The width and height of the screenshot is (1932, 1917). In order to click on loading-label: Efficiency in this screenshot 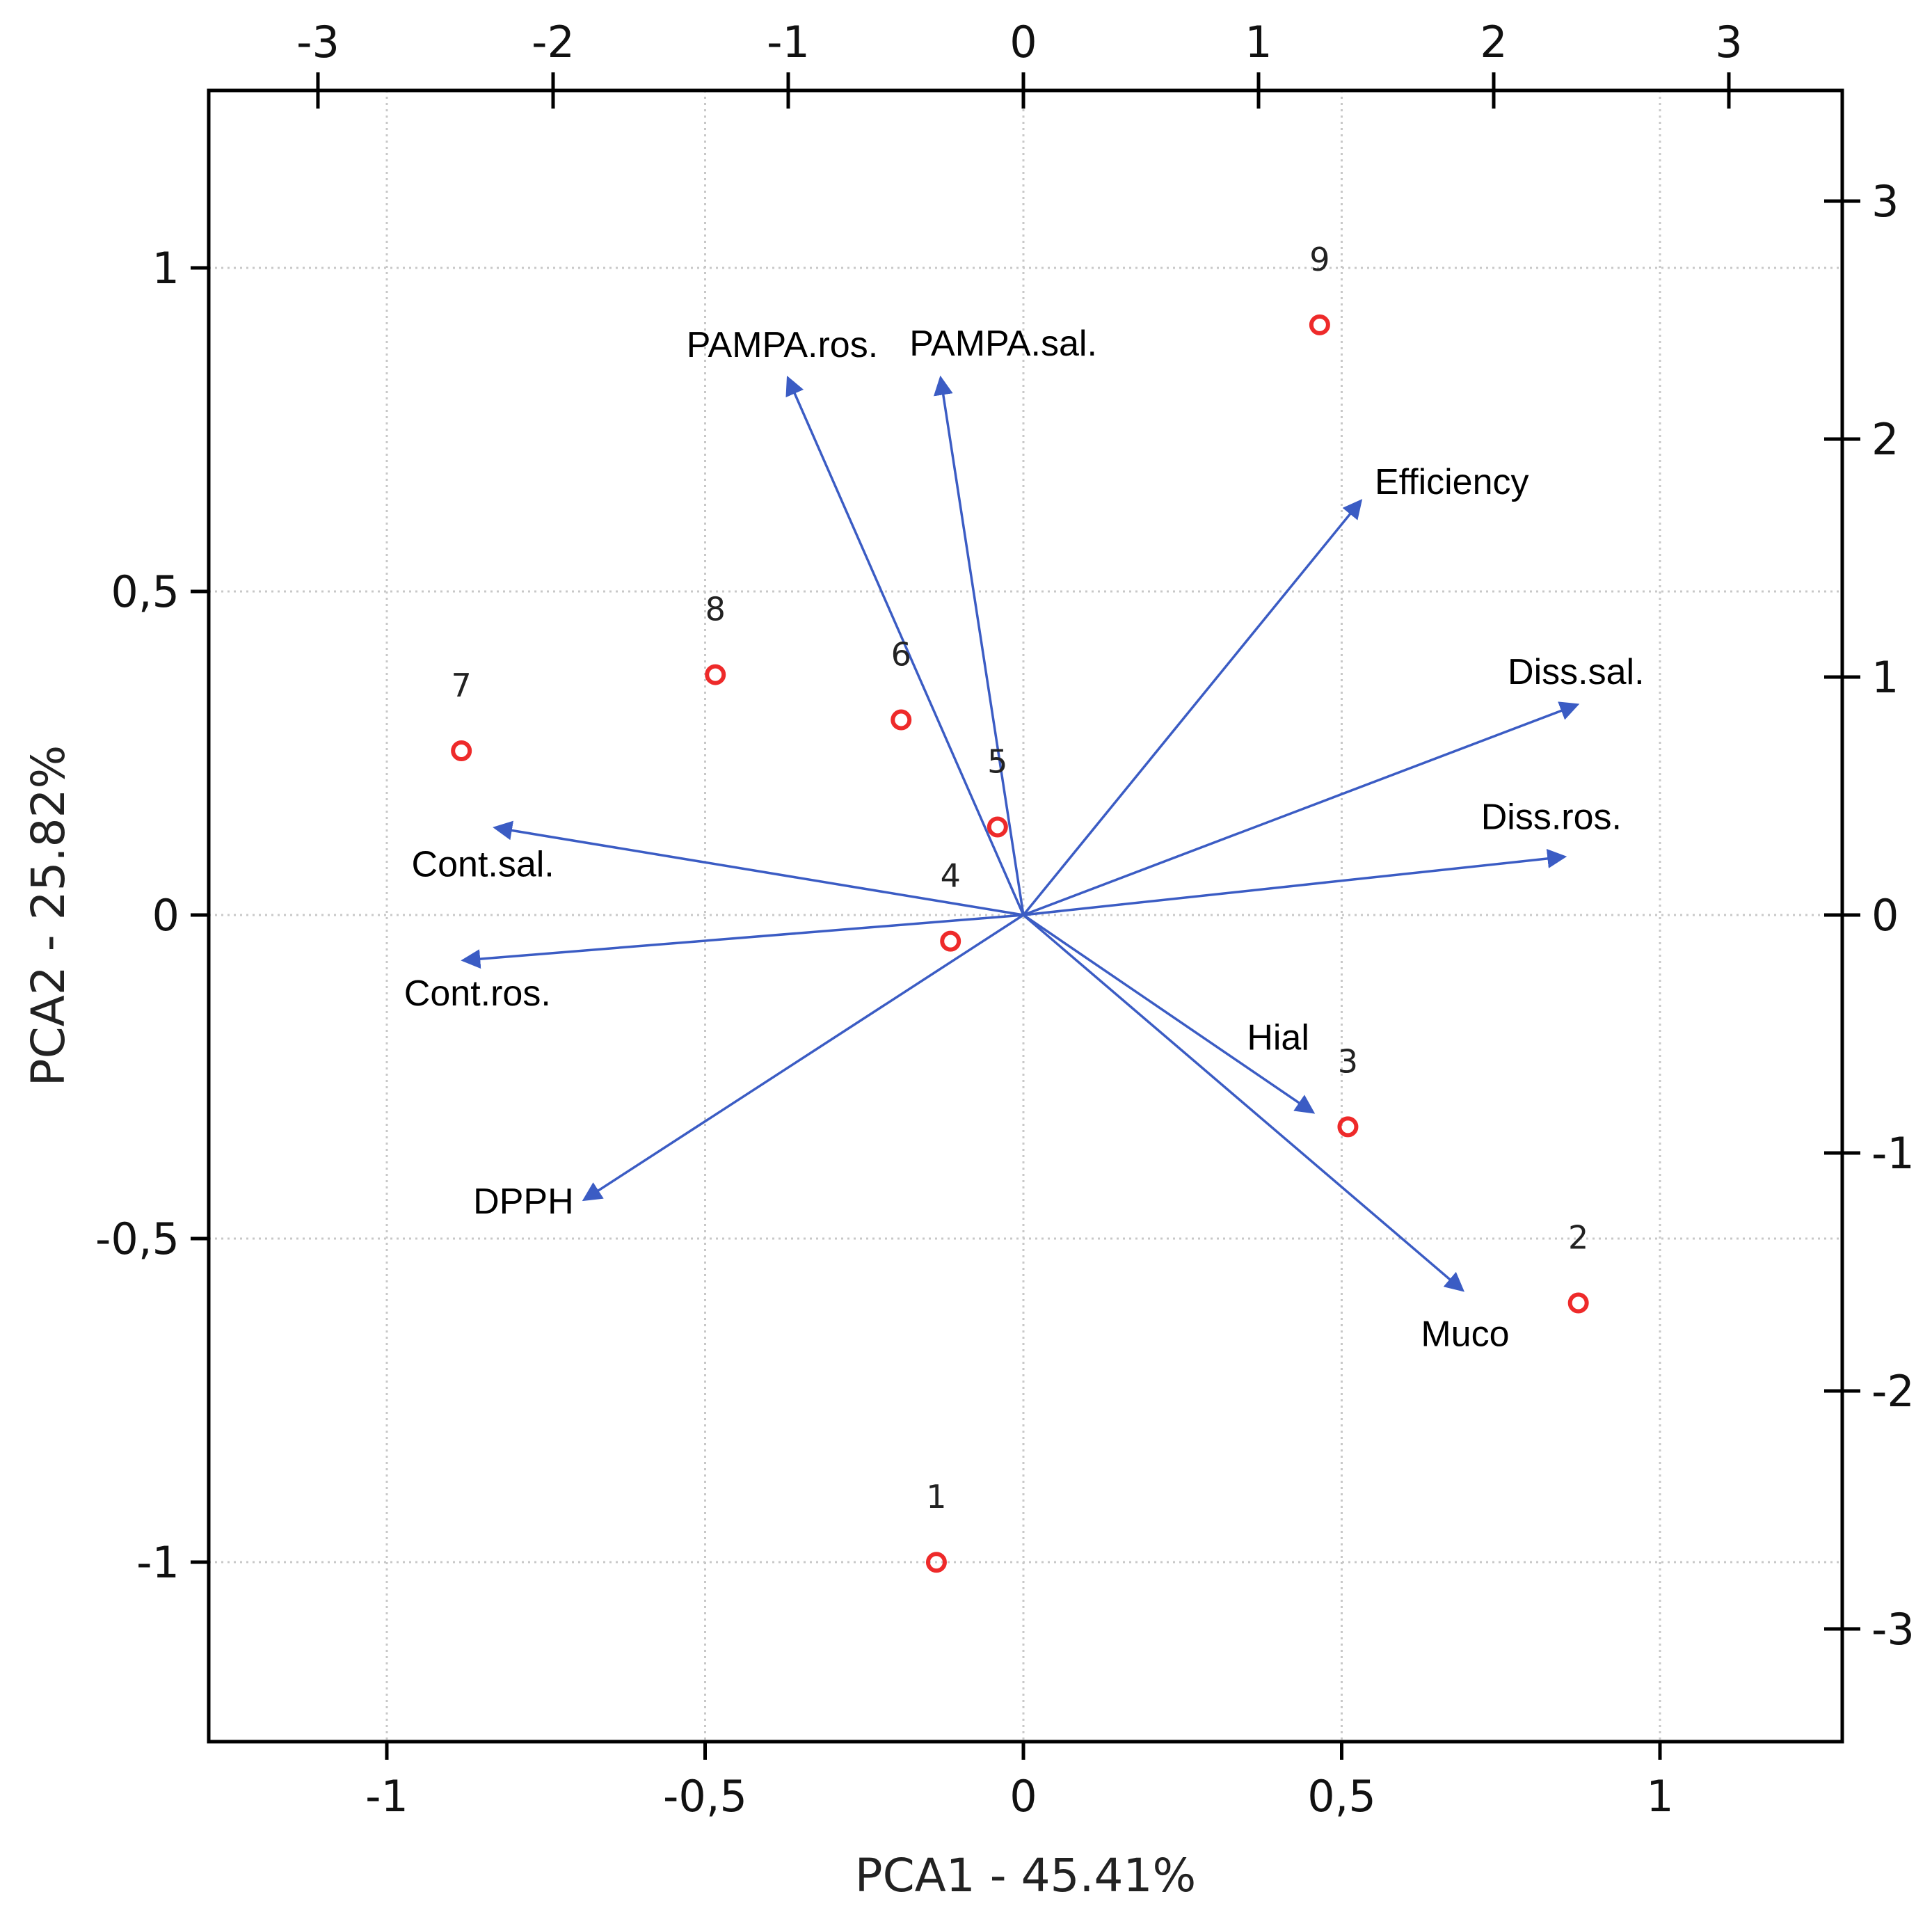, I will do `click(1452, 482)`.